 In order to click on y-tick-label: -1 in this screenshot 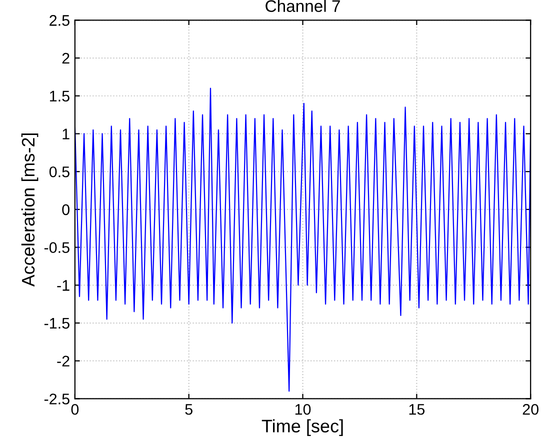, I will do `click(63, 285)`.